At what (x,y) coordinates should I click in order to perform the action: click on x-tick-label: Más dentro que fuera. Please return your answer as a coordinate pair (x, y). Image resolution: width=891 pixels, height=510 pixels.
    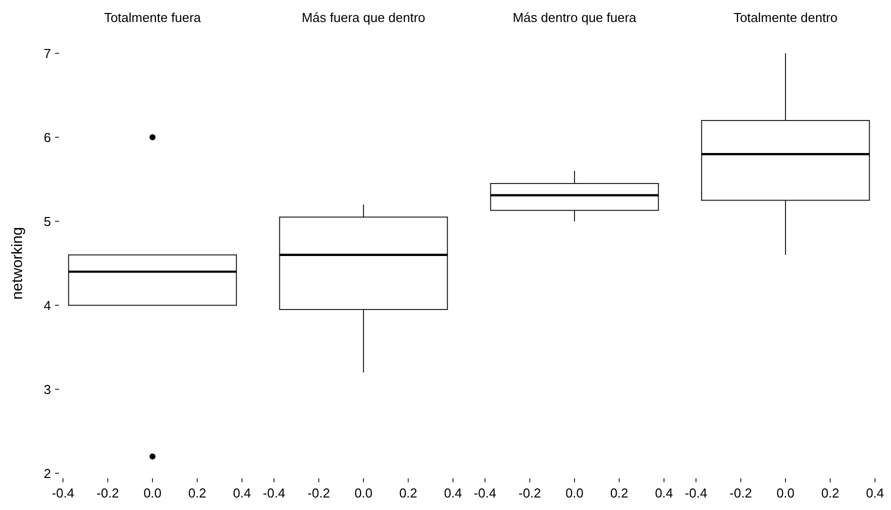
    Looking at the image, I should click on (575, 17).